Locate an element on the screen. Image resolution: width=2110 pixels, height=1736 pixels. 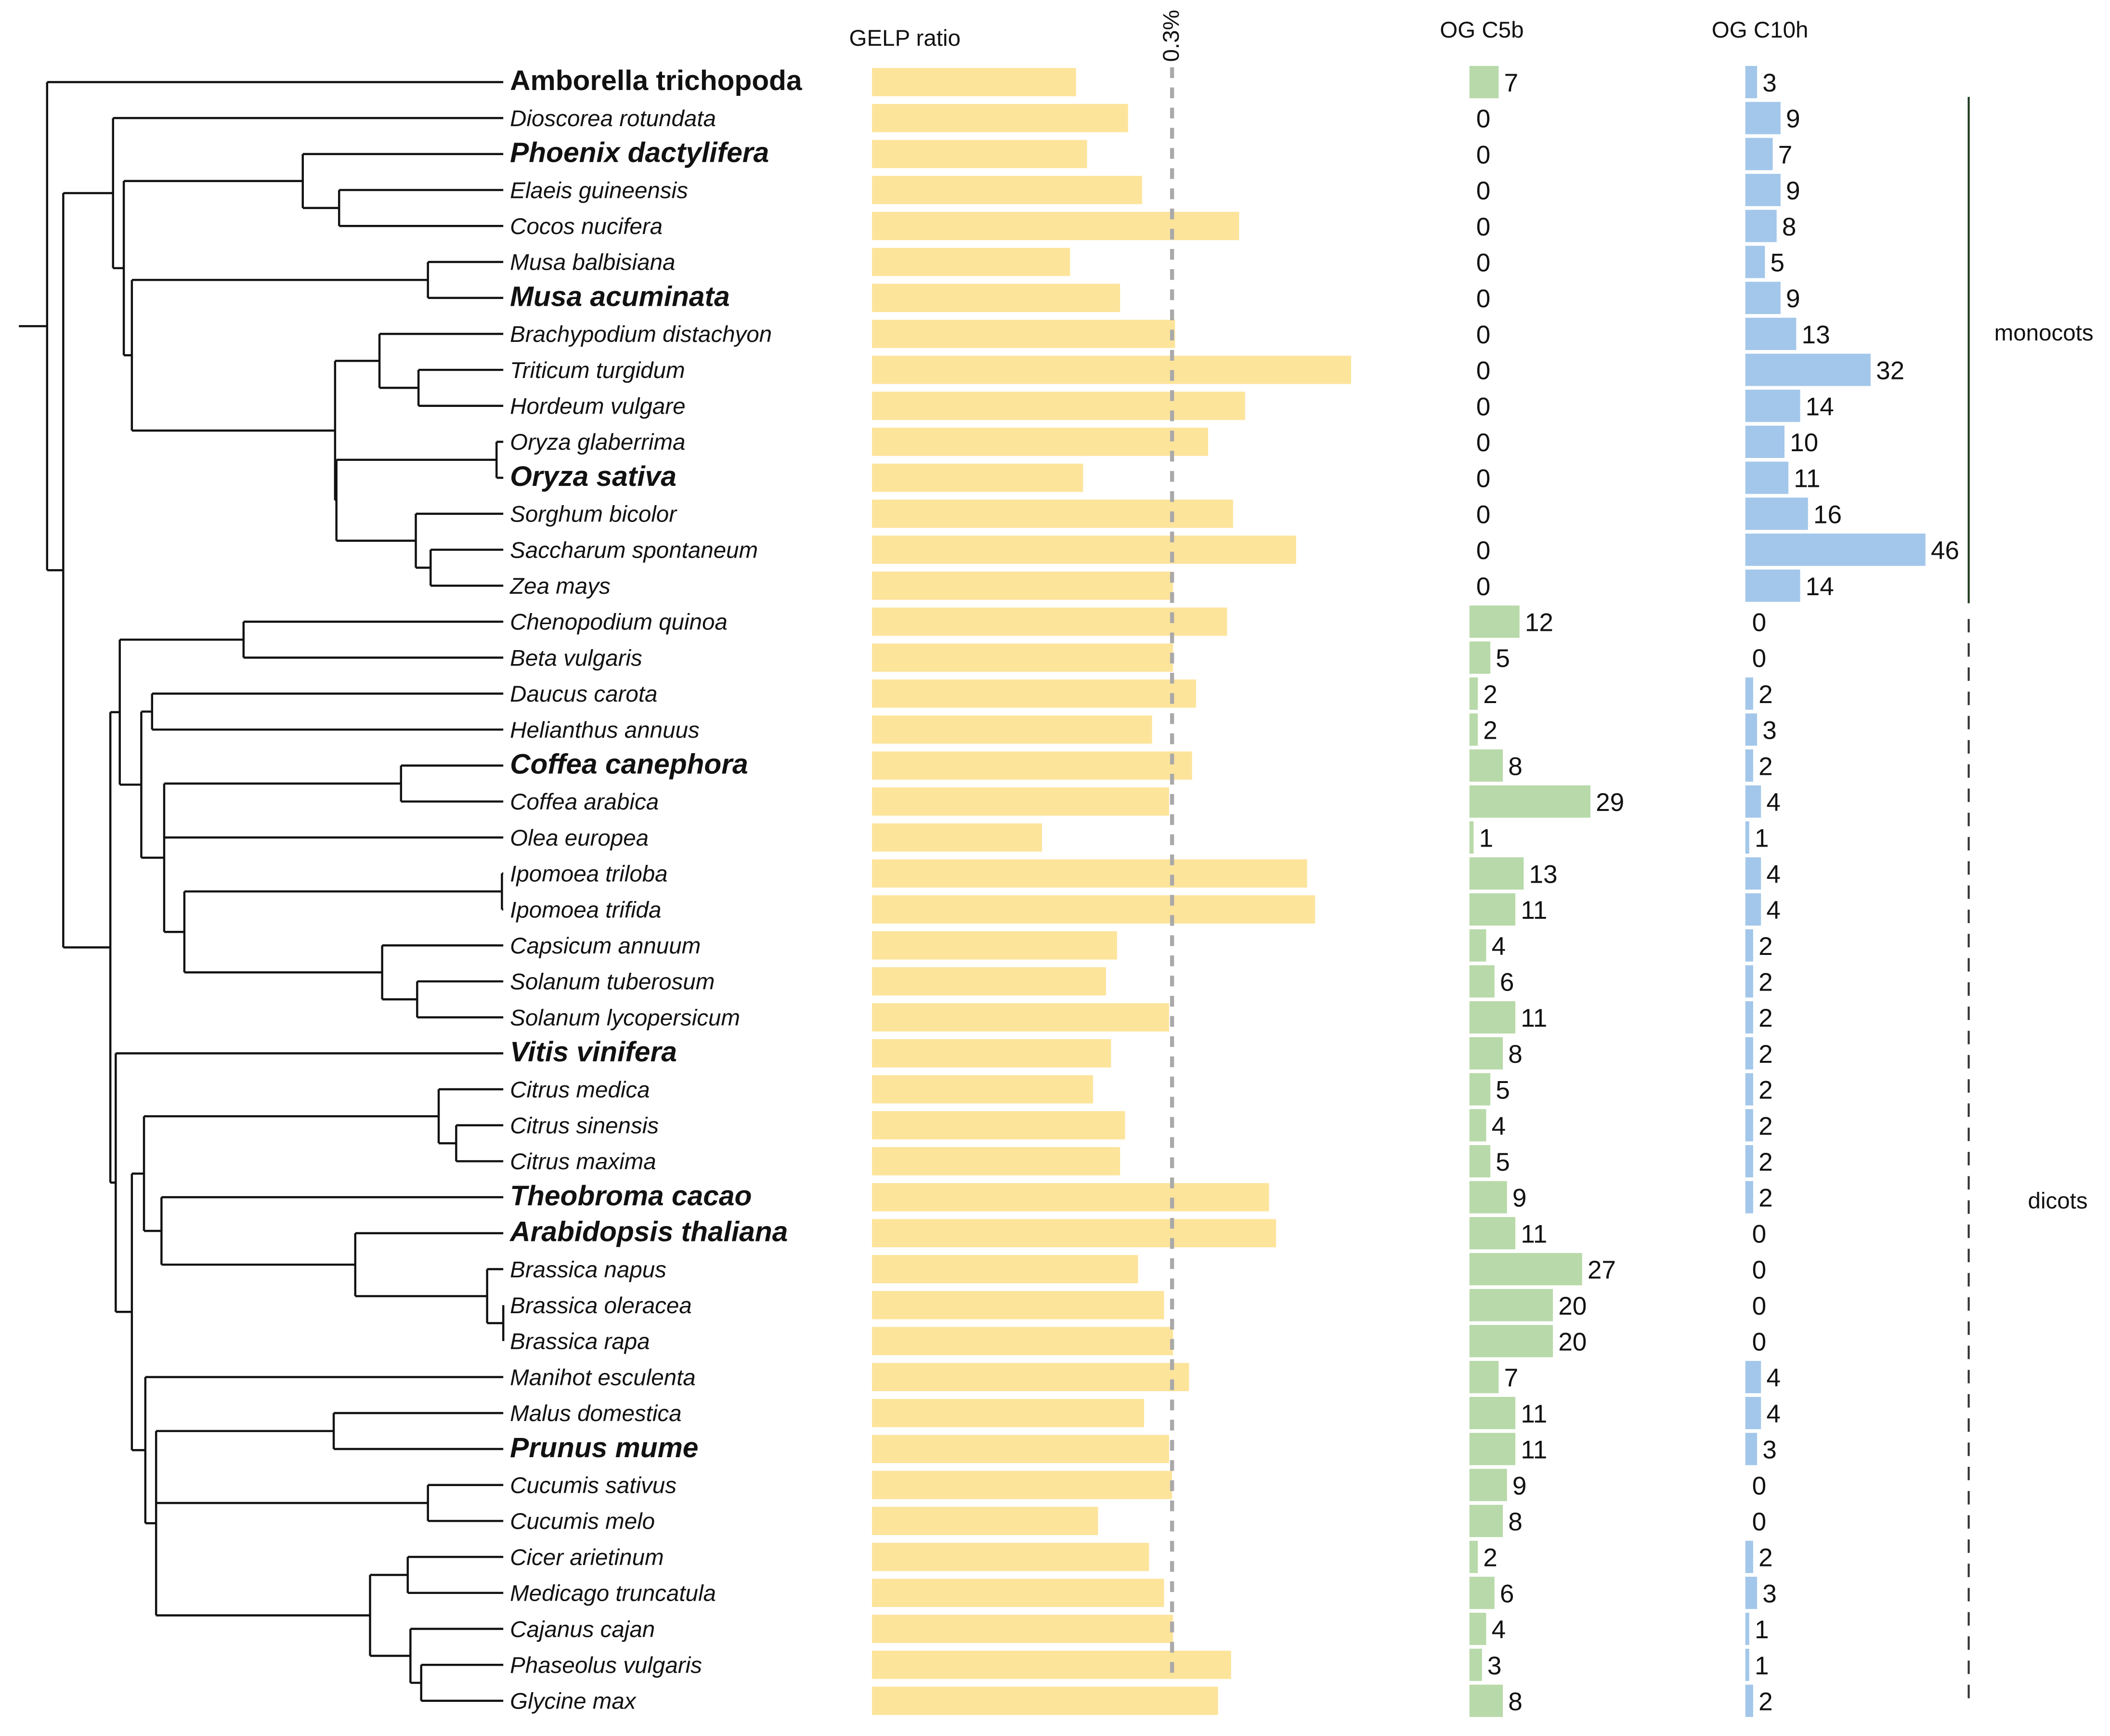
c10h-column-header: OG C10h is located at coordinates (1760, 30).